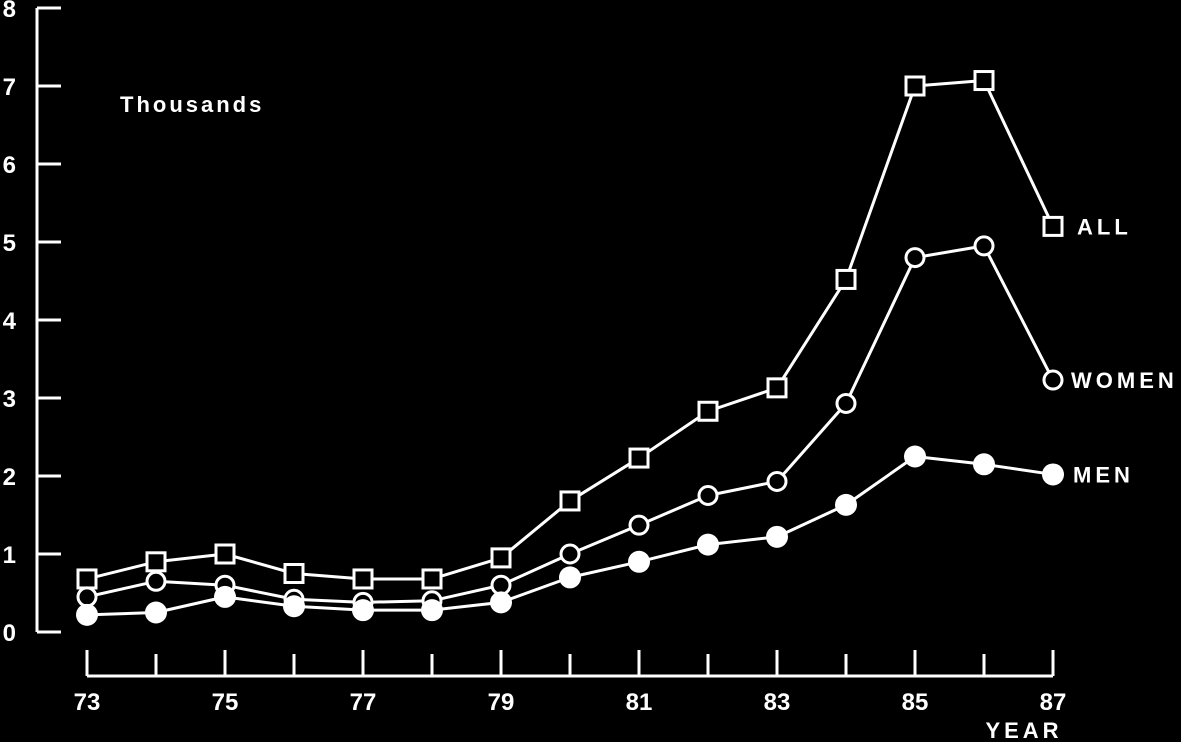  What do you see at coordinates (363, 702) in the screenshot?
I see `x-tick-label: 77` at bounding box center [363, 702].